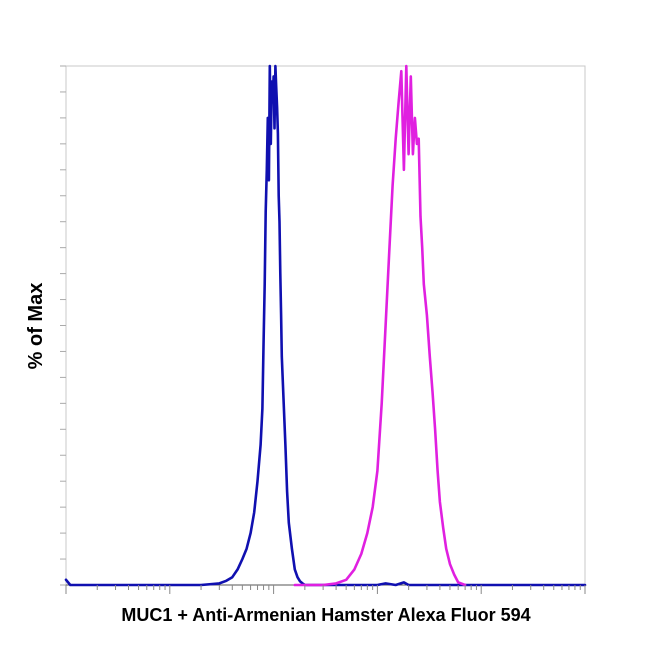  Describe the element at coordinates (36, 326) in the screenshot. I see `y-axis-title: % of Max` at that location.